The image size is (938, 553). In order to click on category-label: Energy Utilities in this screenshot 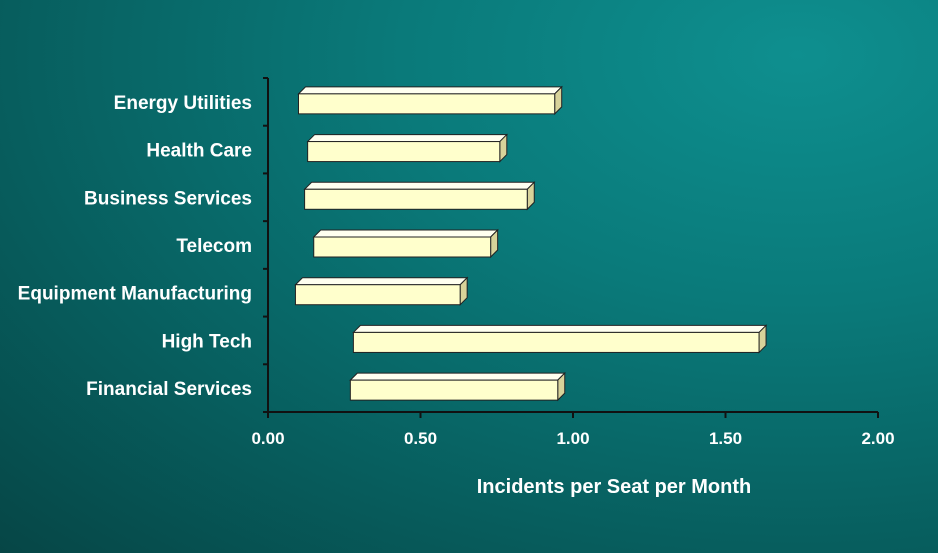, I will do `click(183, 103)`.